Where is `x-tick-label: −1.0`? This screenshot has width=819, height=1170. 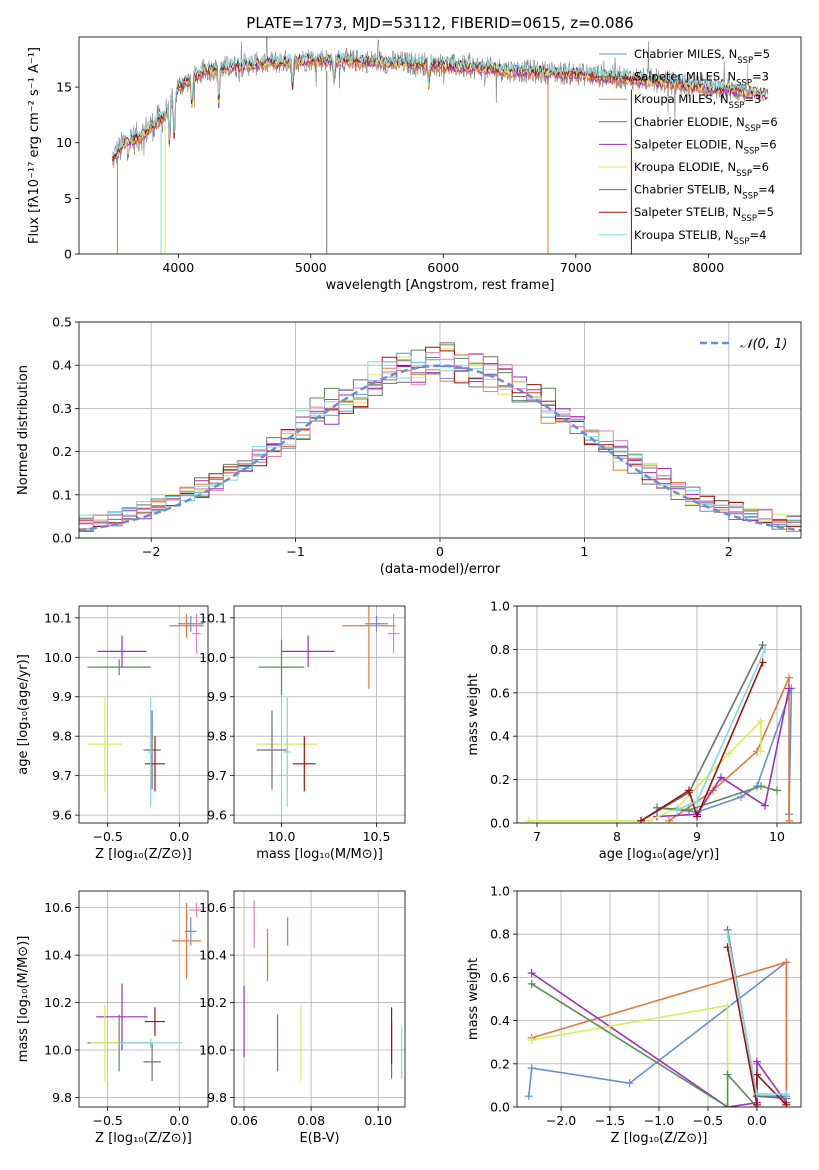 x-tick-label: −1.0 is located at coordinates (659, 1120).